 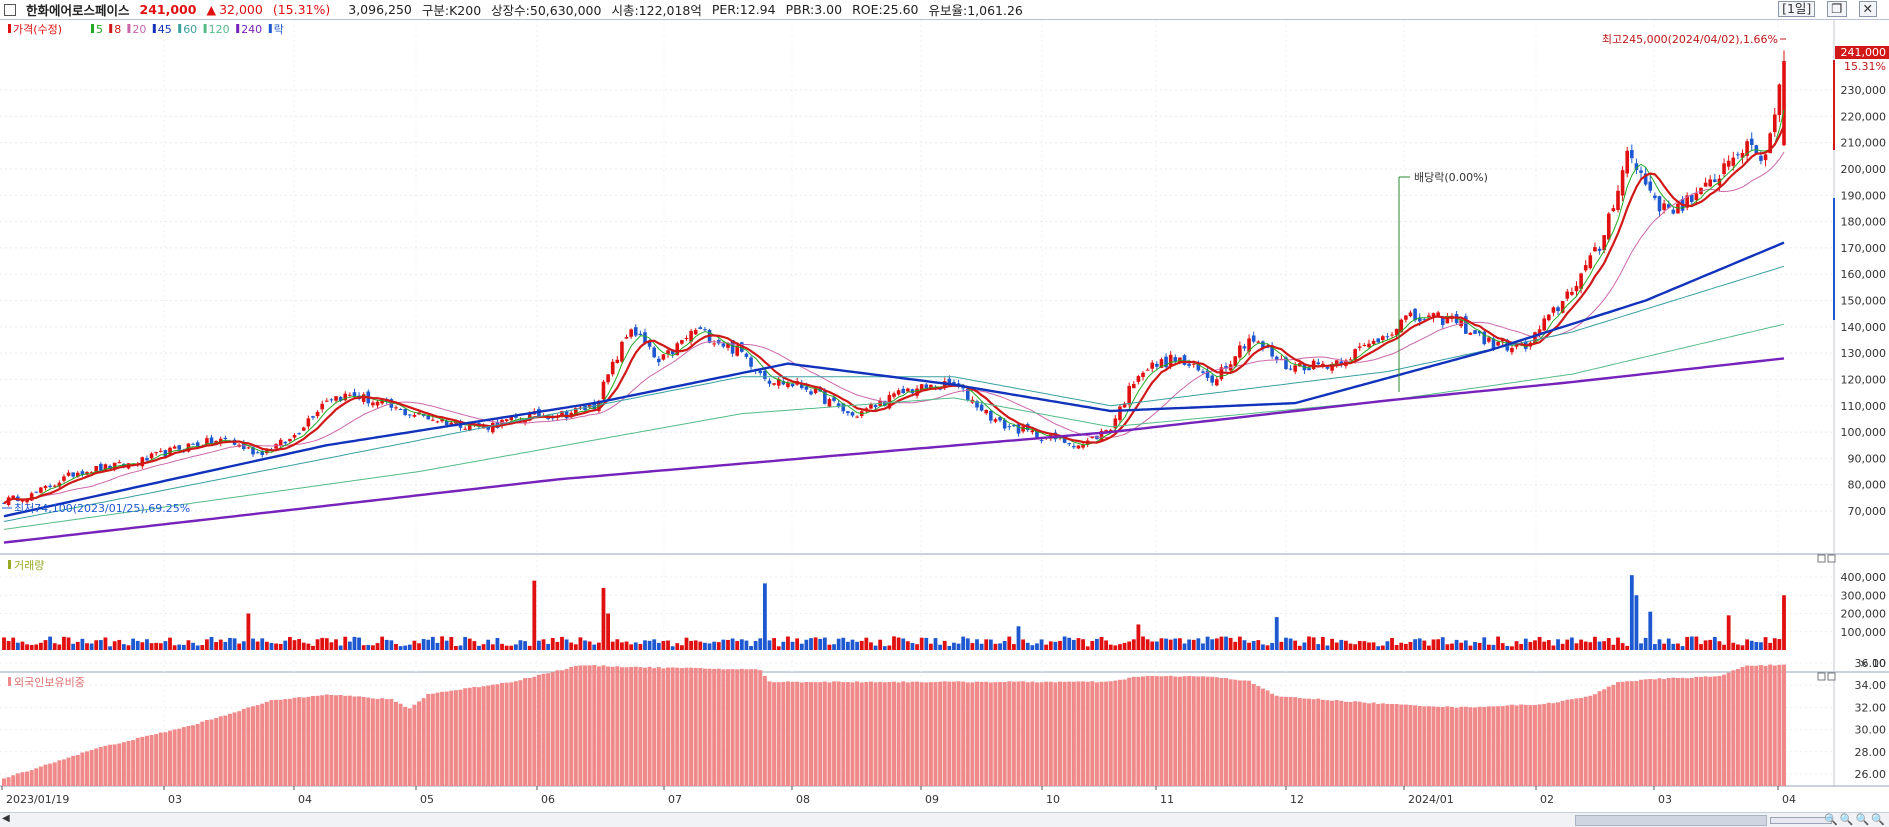 I want to click on window-controls: [1일] ❐ ✕, so click(x=1832, y=9).